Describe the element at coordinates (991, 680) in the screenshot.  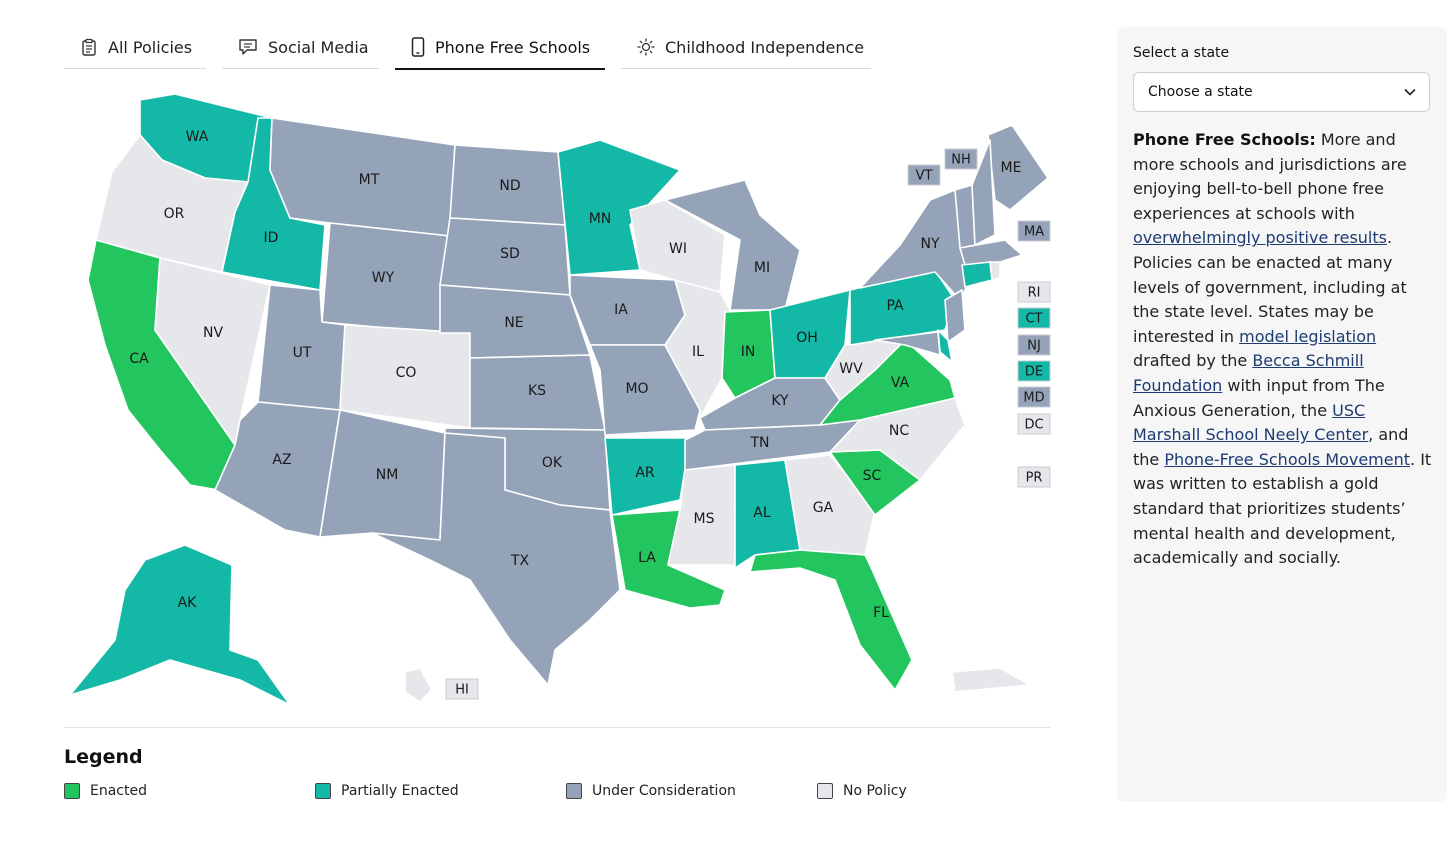
I see `state-PR` at that location.